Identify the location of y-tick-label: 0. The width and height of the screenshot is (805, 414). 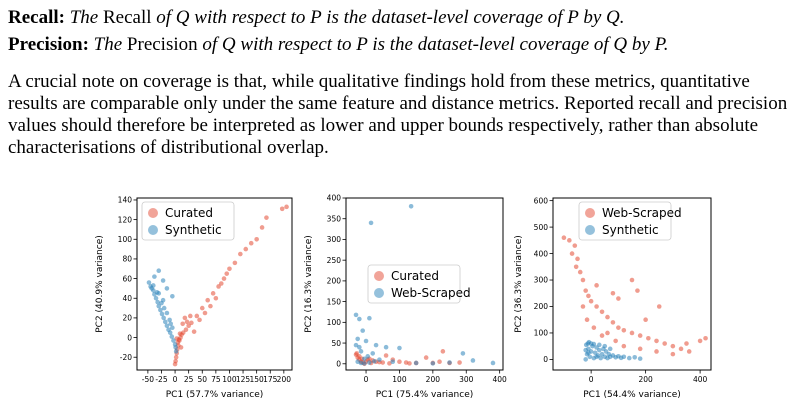
(338, 363).